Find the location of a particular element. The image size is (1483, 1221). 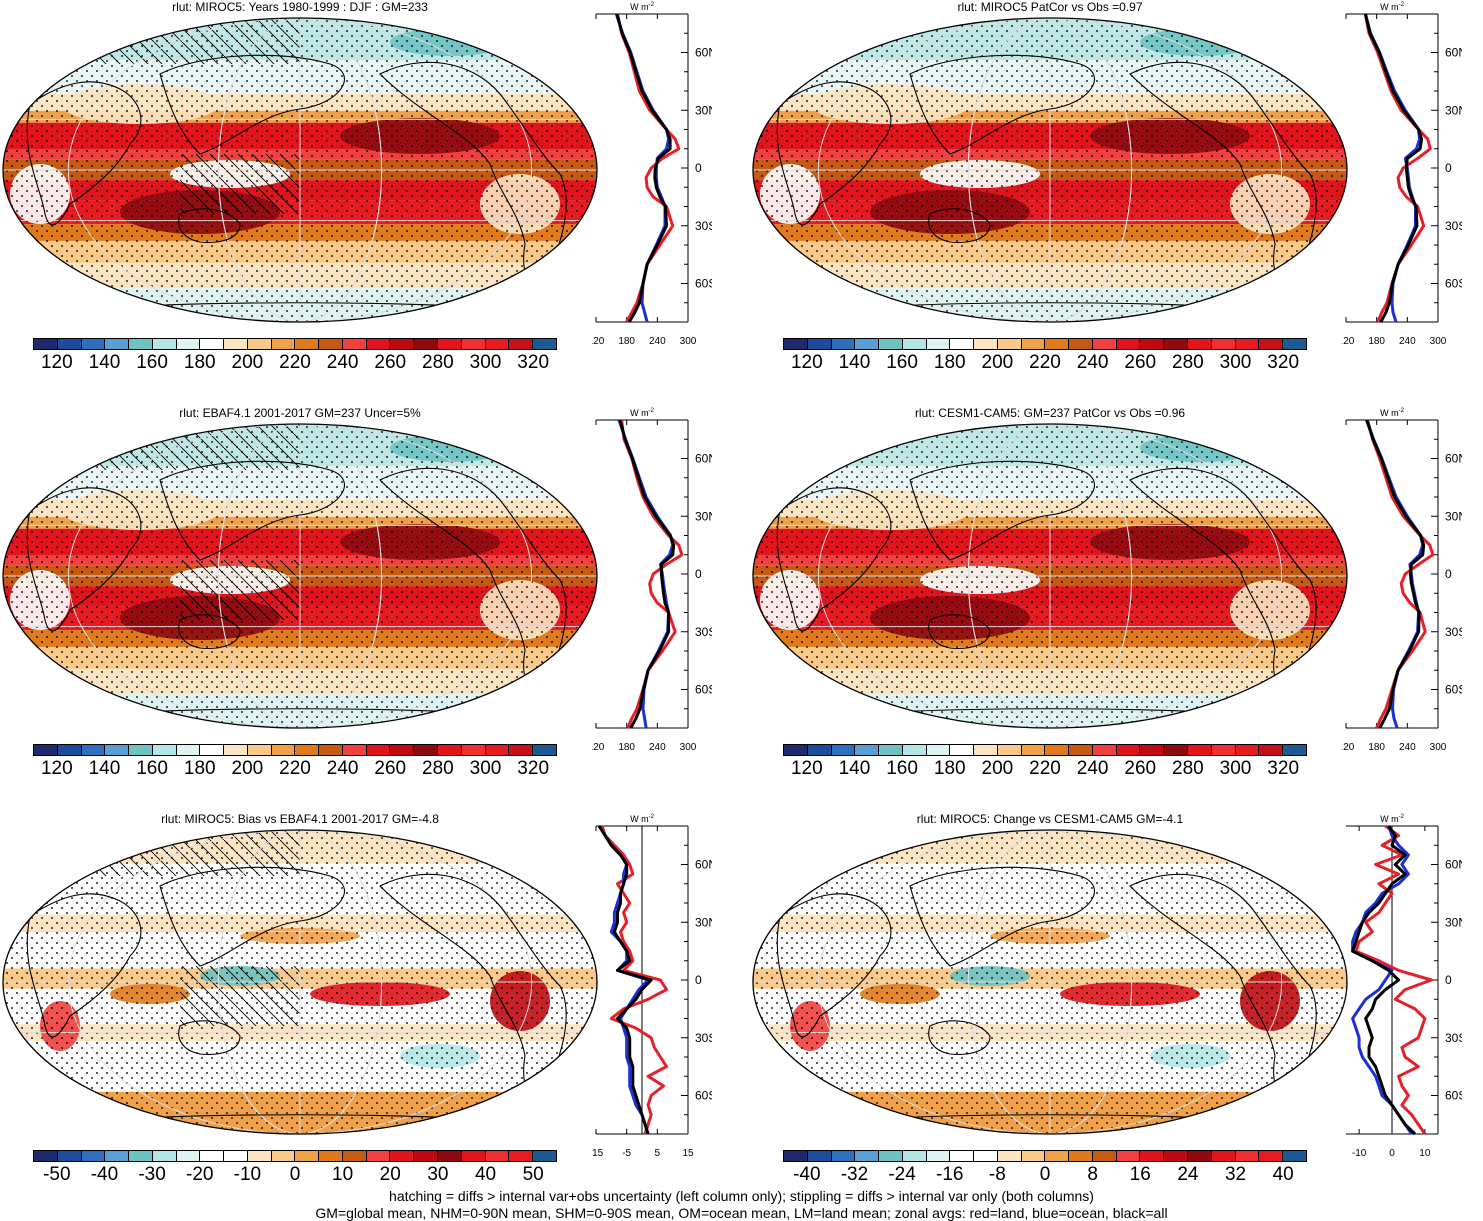

colorbar-tick-label: 10 is located at coordinates (343, 1174).